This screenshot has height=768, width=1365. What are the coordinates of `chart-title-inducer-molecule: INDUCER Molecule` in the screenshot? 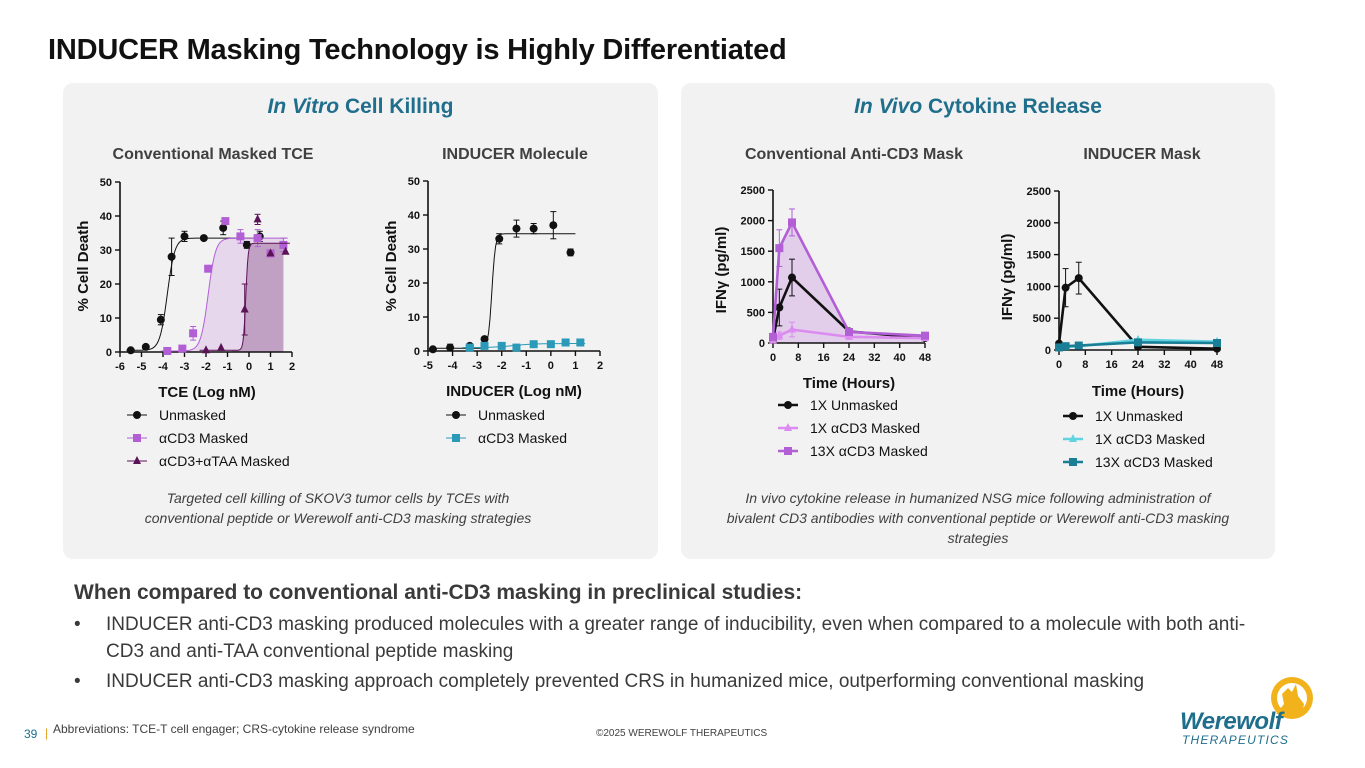 It's located at (515, 154).